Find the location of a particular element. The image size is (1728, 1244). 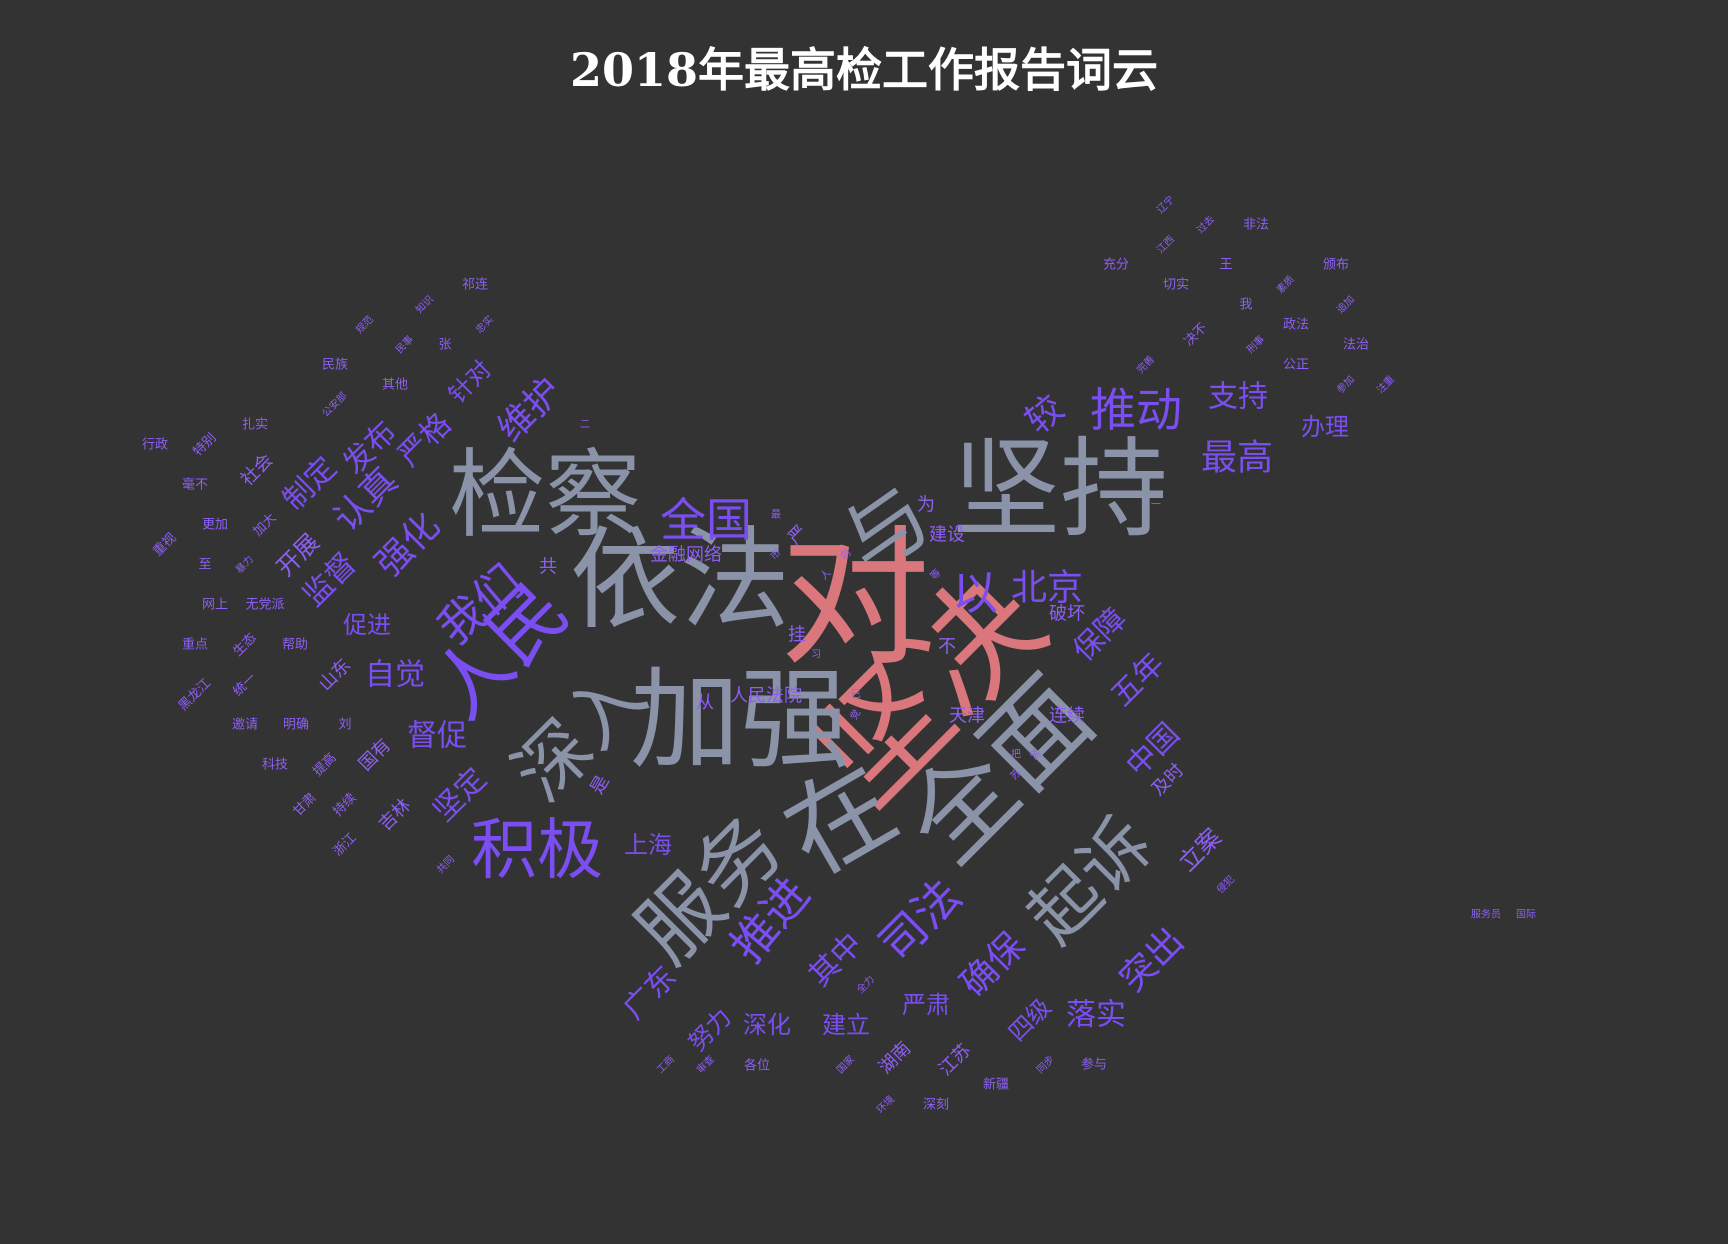

word-cloud-word: 知识 is located at coordinates (424, 304).